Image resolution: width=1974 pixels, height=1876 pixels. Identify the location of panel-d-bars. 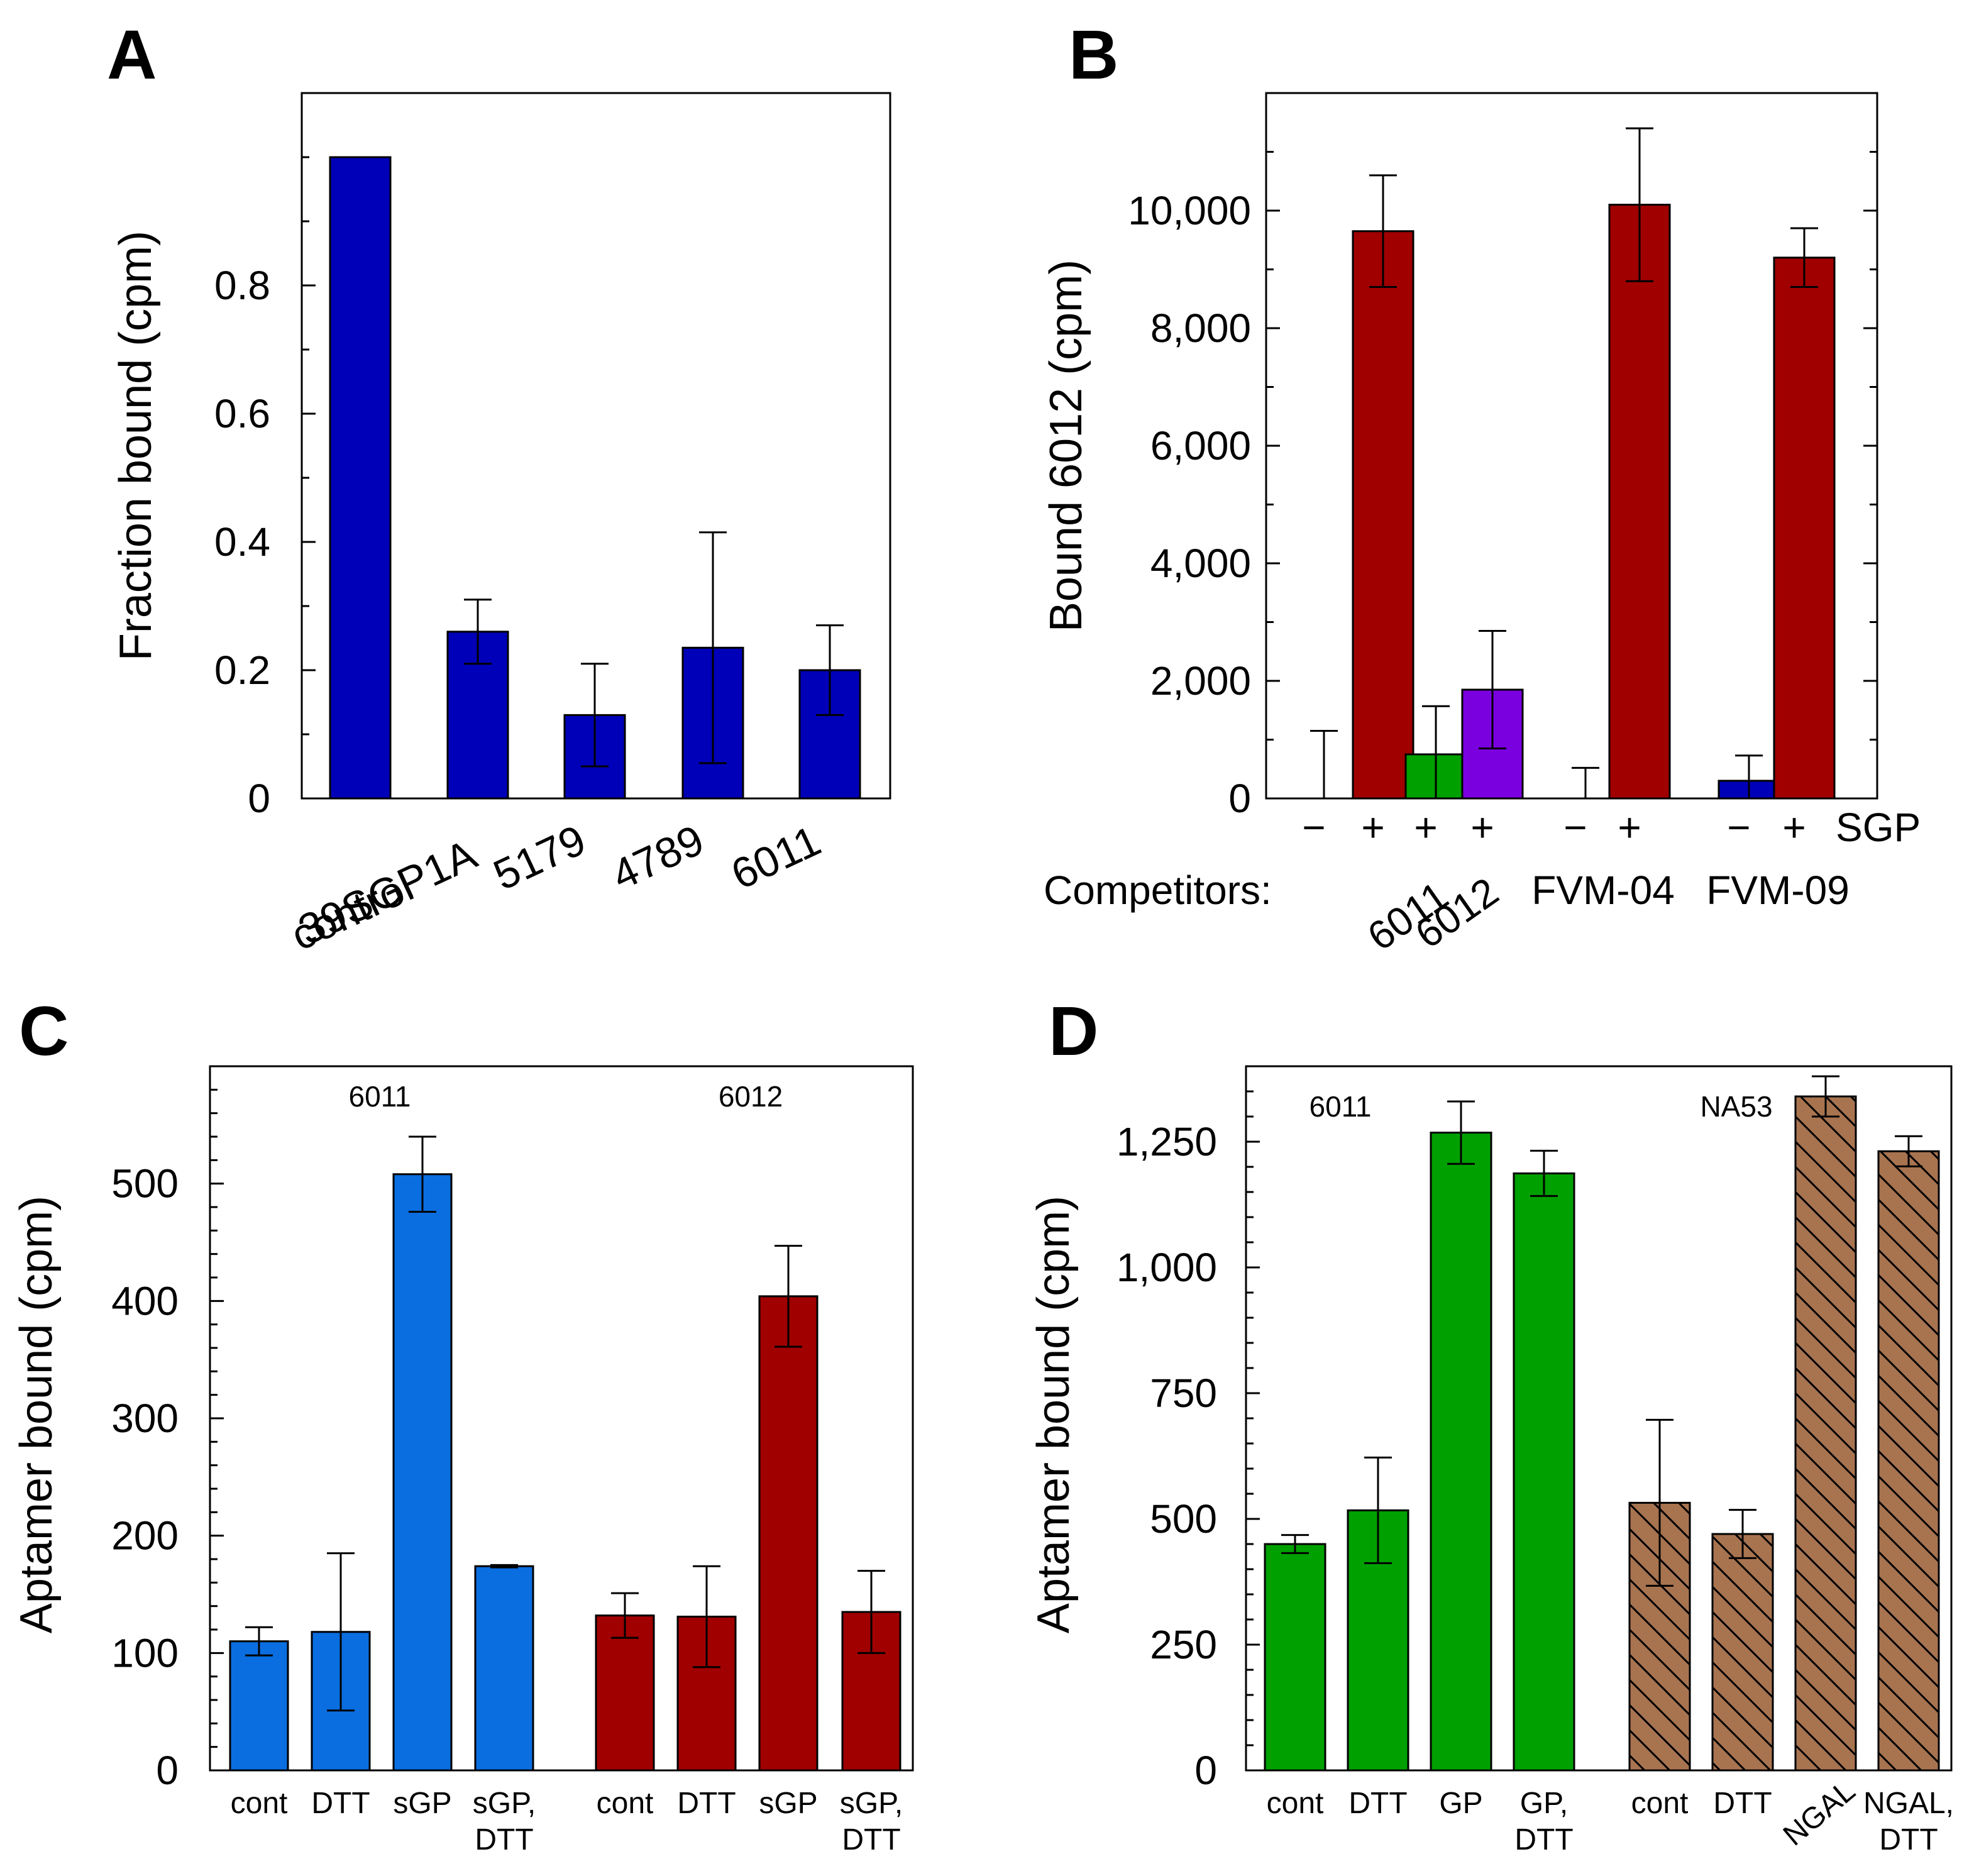
(1602, 1433).